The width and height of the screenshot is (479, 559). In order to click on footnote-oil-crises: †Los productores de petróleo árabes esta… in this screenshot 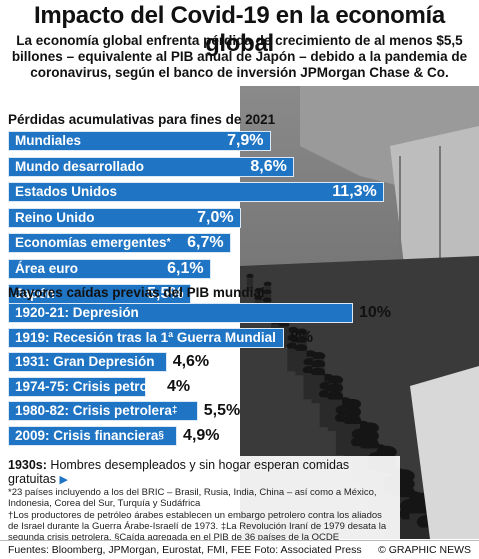, I will do `click(197, 526)`.